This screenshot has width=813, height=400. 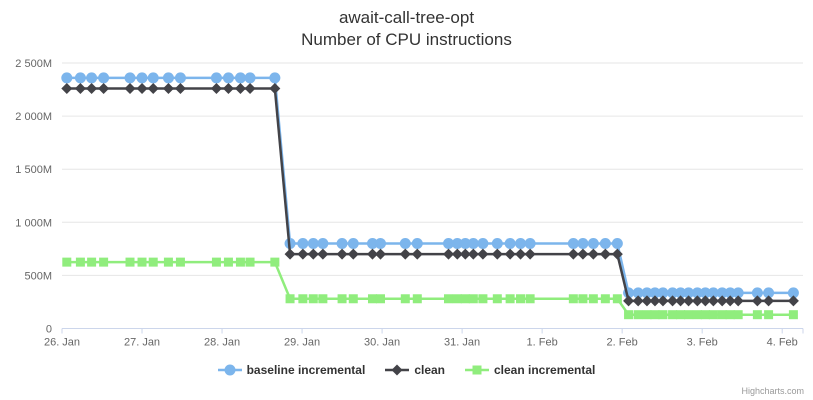 I want to click on legend-item-baseline-incremental: baseline incremental, so click(x=291, y=370).